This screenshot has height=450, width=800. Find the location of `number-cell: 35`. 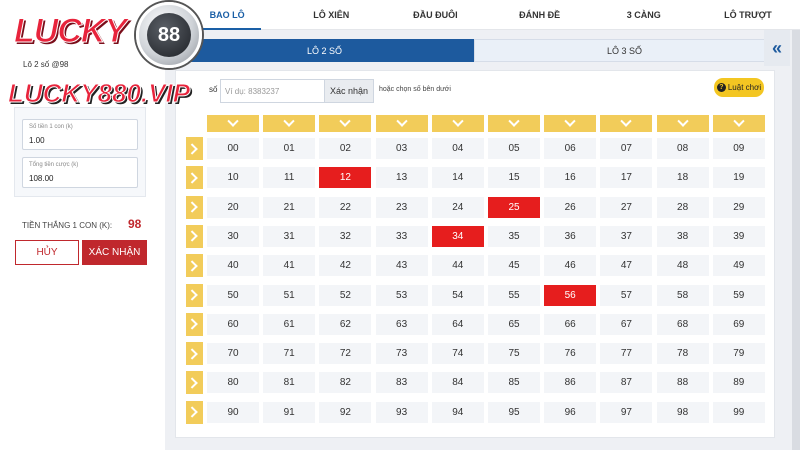

number-cell: 35 is located at coordinates (514, 236).